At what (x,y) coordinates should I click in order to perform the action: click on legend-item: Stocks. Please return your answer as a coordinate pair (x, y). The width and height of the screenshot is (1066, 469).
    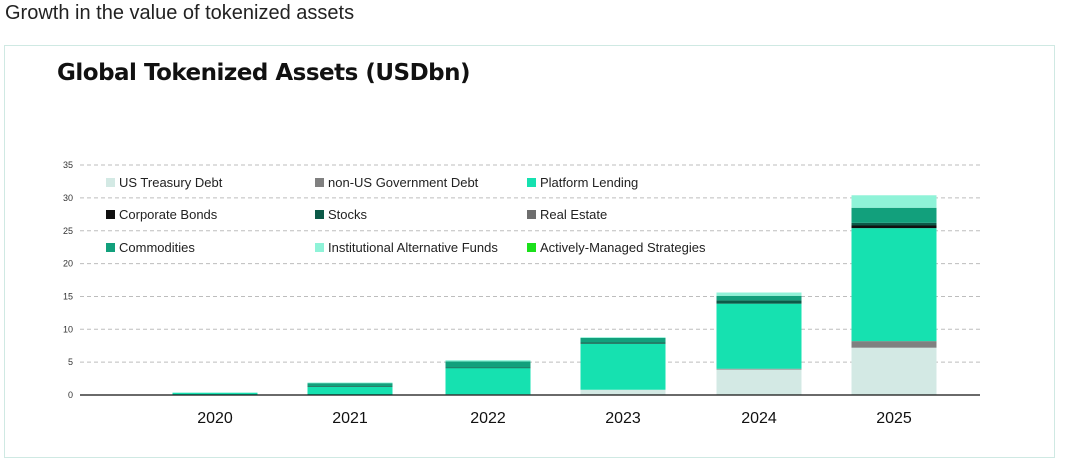
    Looking at the image, I should click on (341, 214).